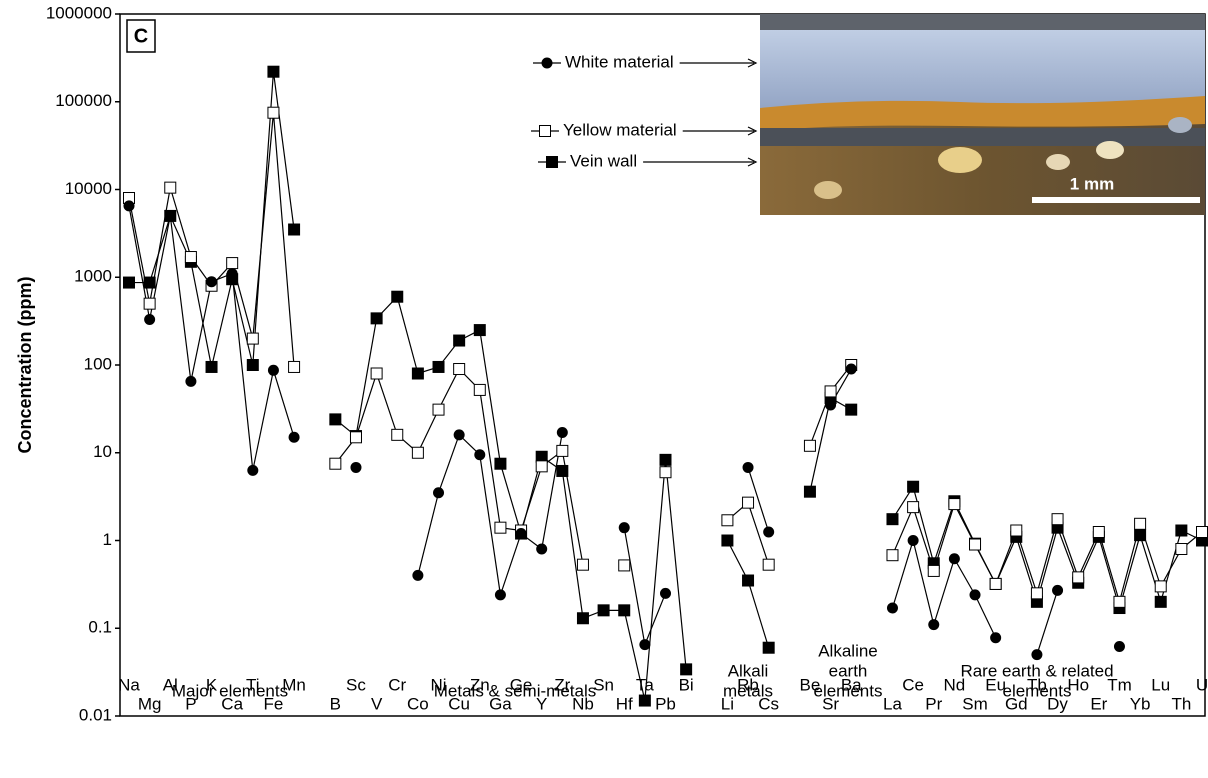 Image resolution: width=1208 pixels, height=778 pixels. What do you see at coordinates (686, 684) in the screenshot?
I see `x-tick-label: Bi` at bounding box center [686, 684].